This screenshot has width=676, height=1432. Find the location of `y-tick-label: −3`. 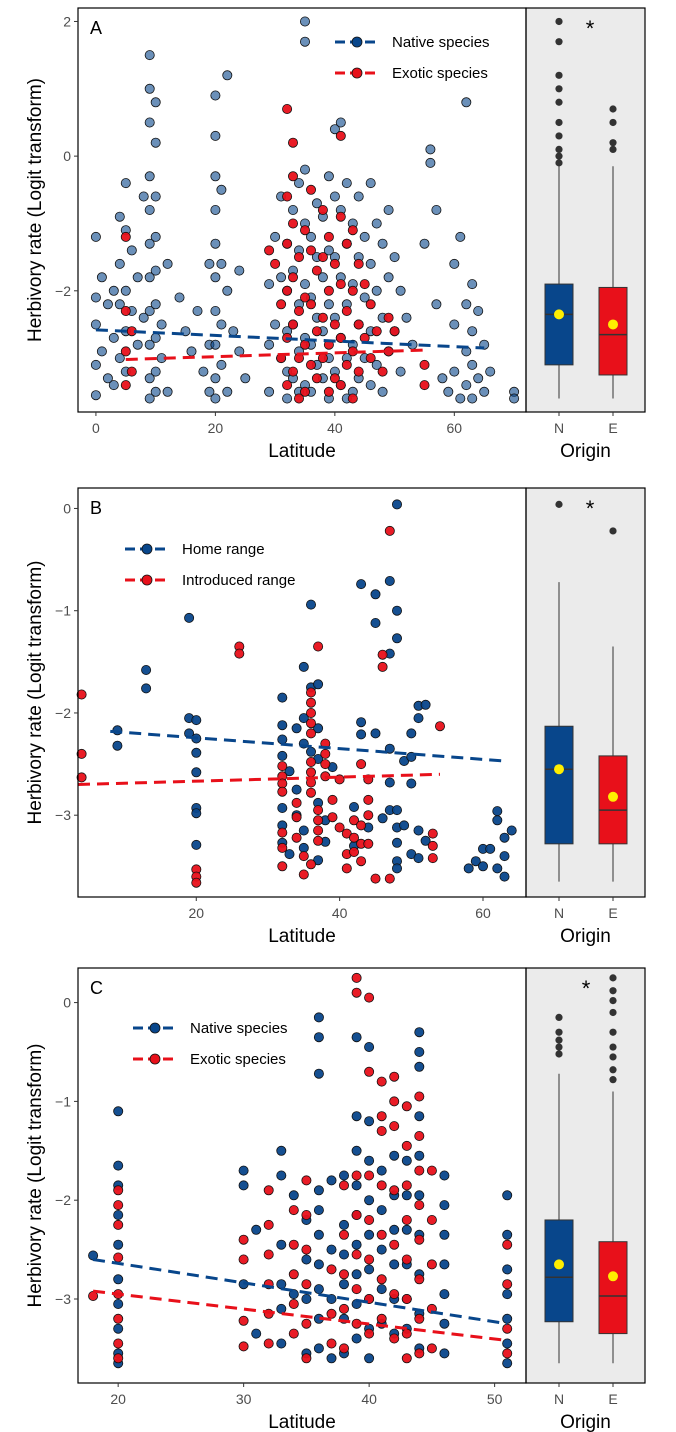

y-tick-label: −3 is located at coordinates (63, 1299).